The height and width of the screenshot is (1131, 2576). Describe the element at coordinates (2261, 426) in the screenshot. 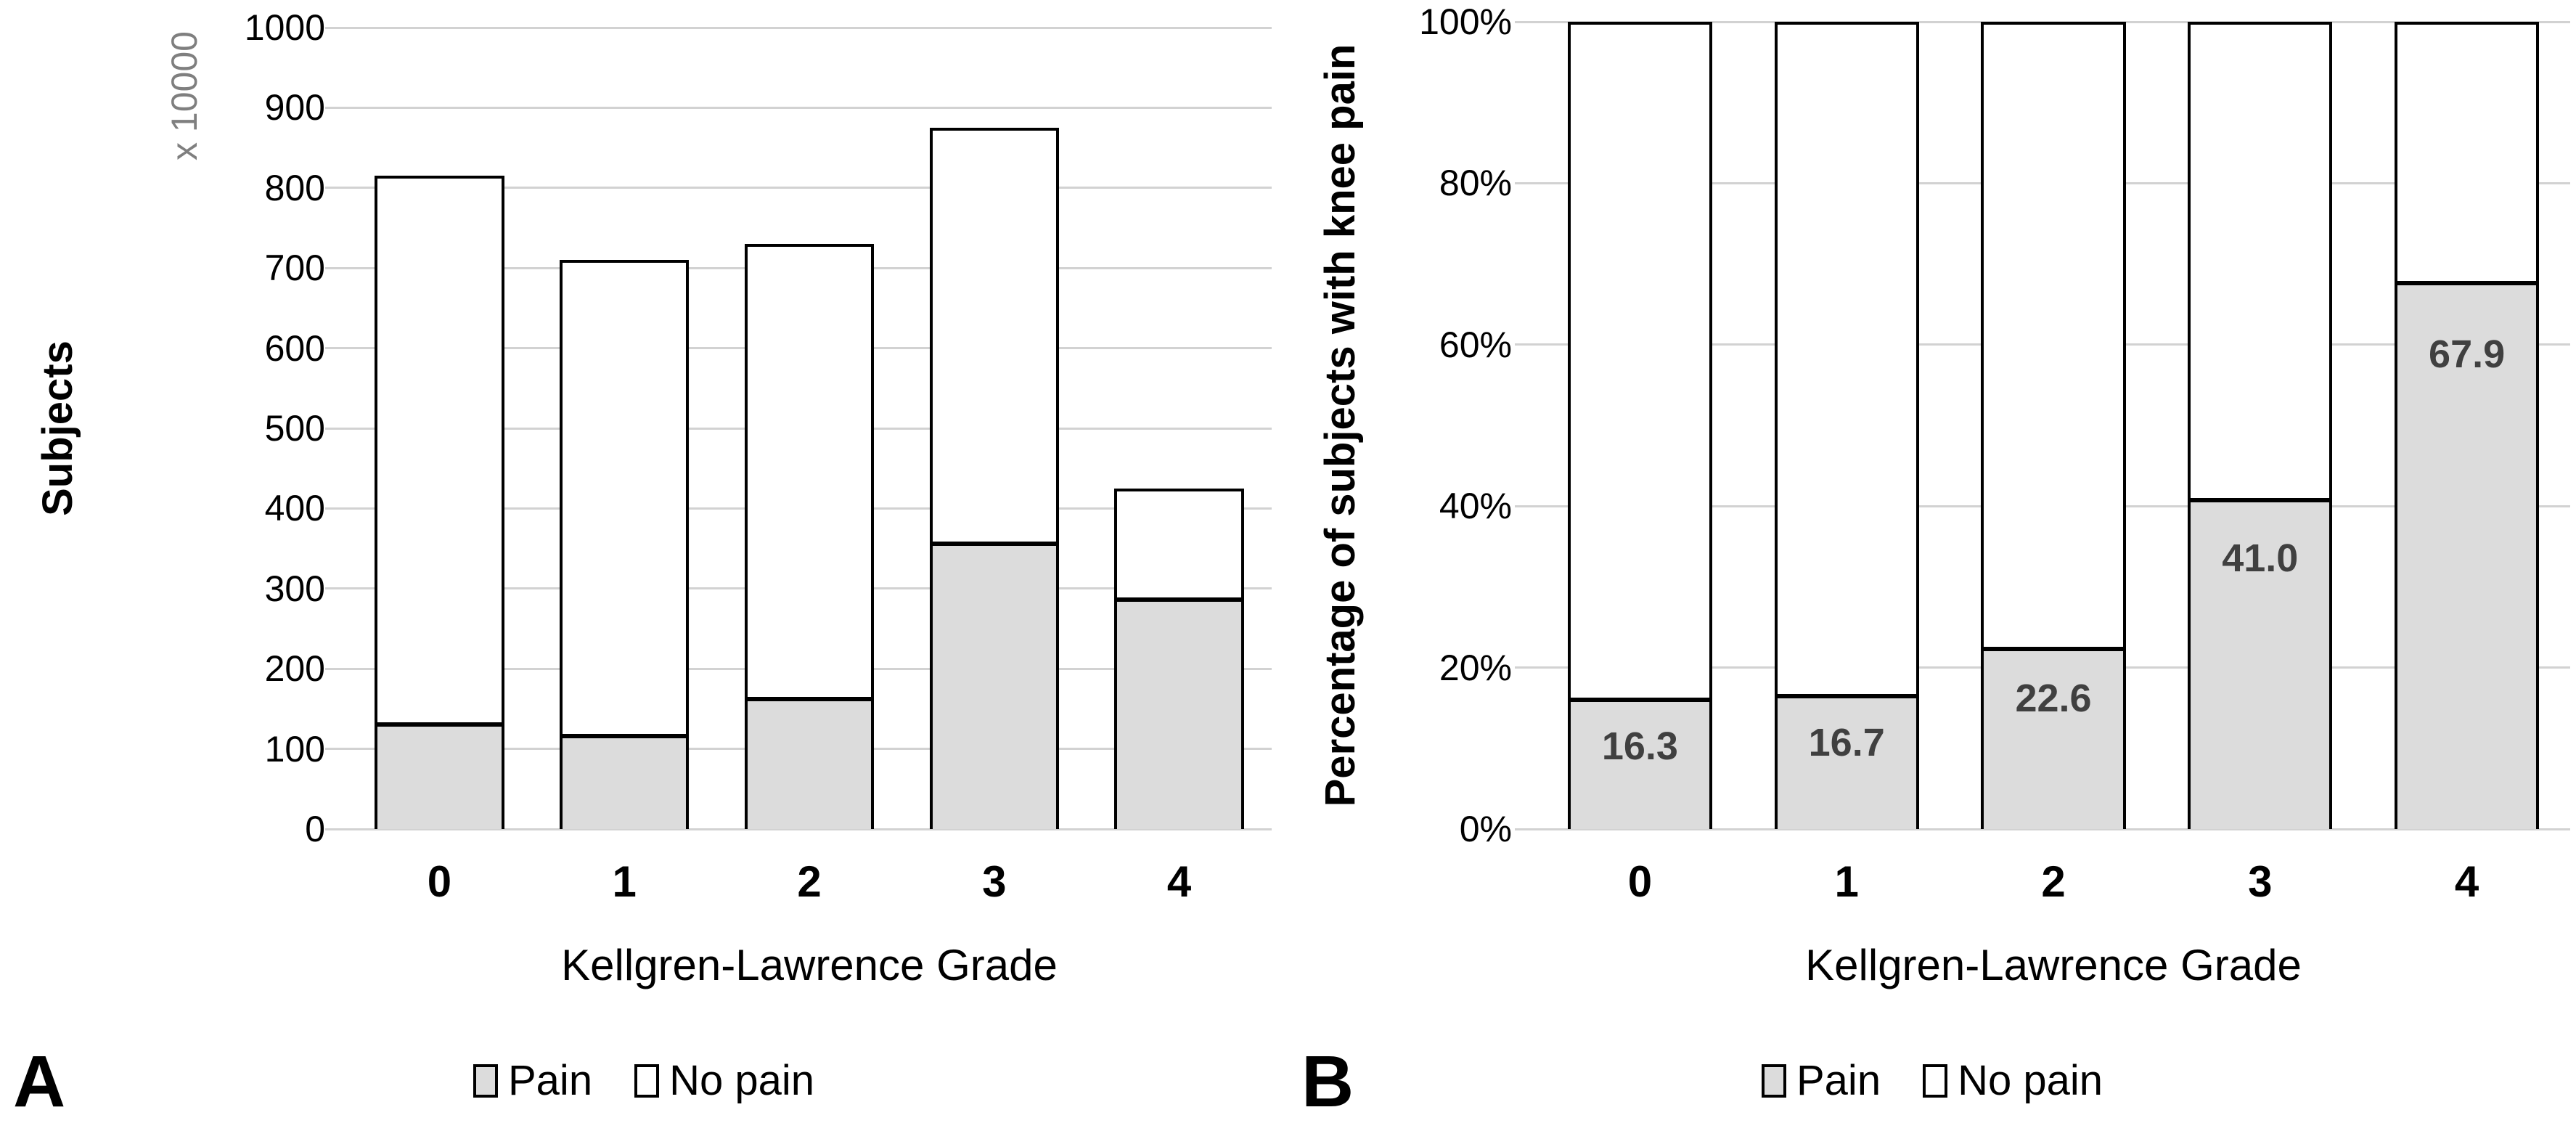

I see `stacked-bar-grade-3: 41.0` at that location.